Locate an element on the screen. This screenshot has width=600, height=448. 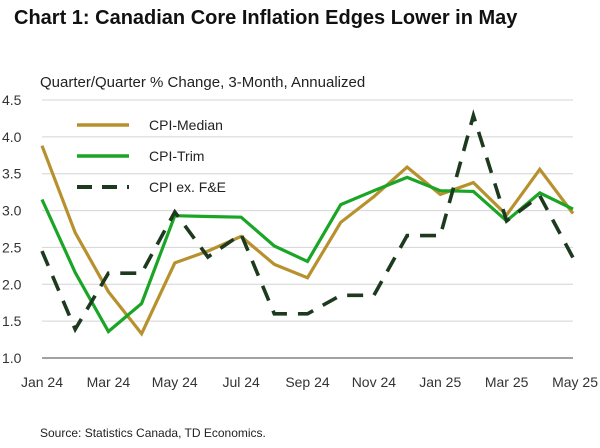
y-tick-label: 1.0 is located at coordinates (12, 358).